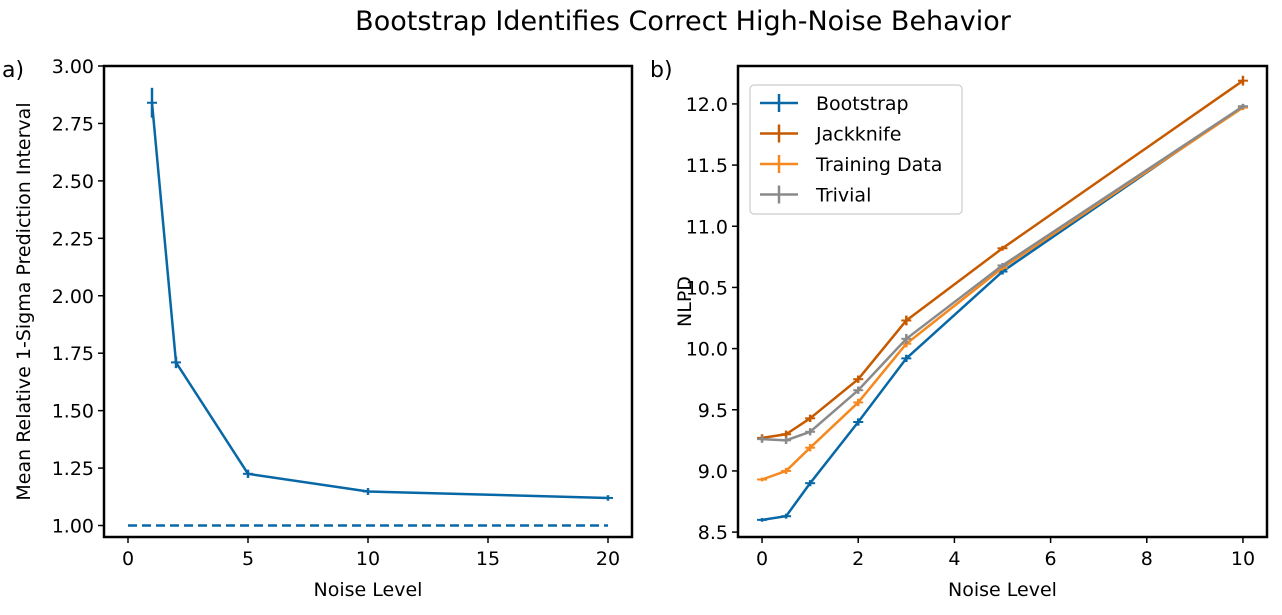  Describe the element at coordinates (858, 559) in the screenshot. I see `panel-b-x-tick-label: 2` at that location.